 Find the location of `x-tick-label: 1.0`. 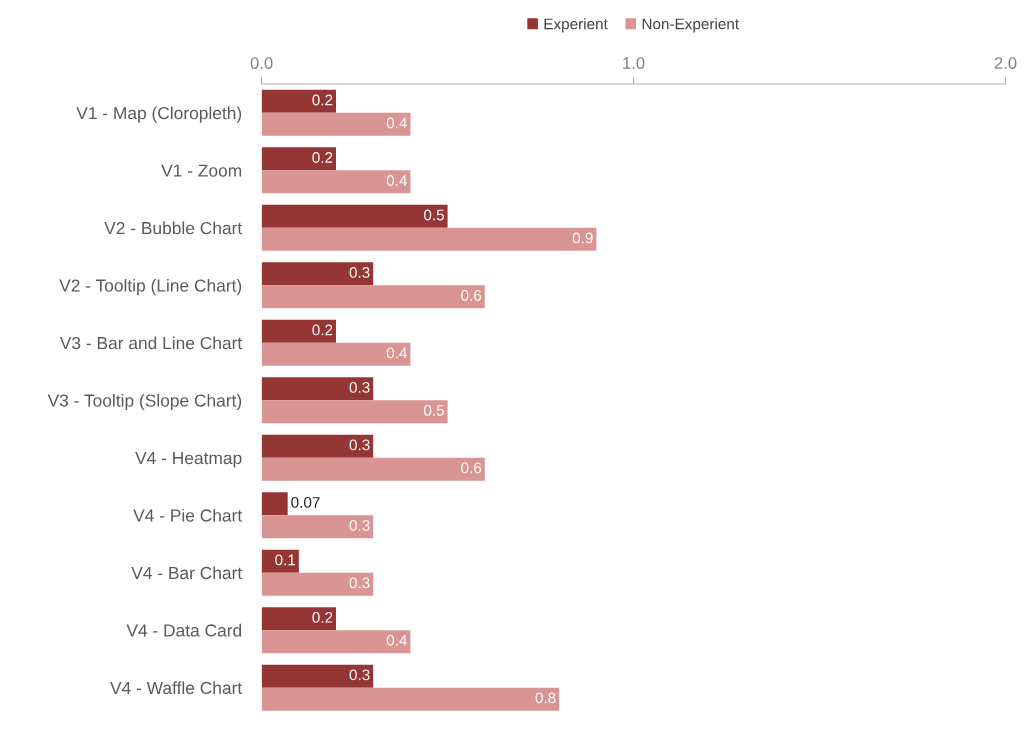

x-tick-label: 1.0 is located at coordinates (634, 63).